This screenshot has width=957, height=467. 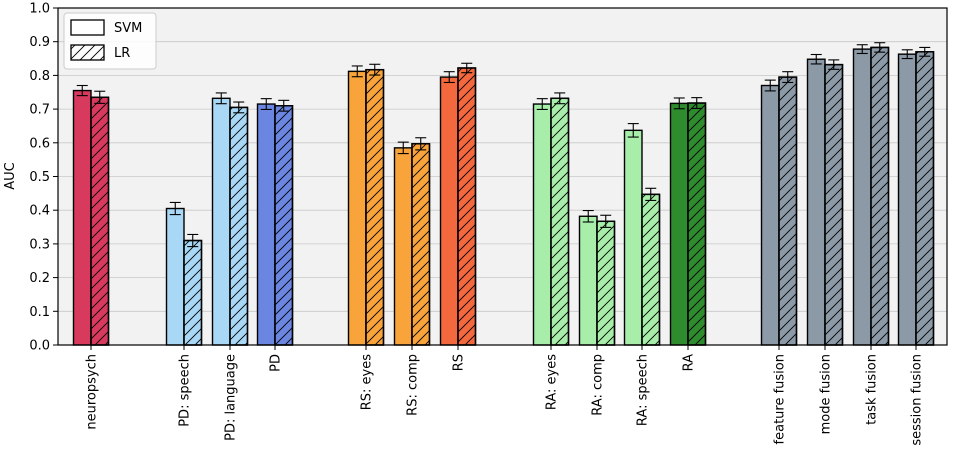 What do you see at coordinates (689, 363) in the screenshot?
I see `x-tick-label: RA` at bounding box center [689, 363].